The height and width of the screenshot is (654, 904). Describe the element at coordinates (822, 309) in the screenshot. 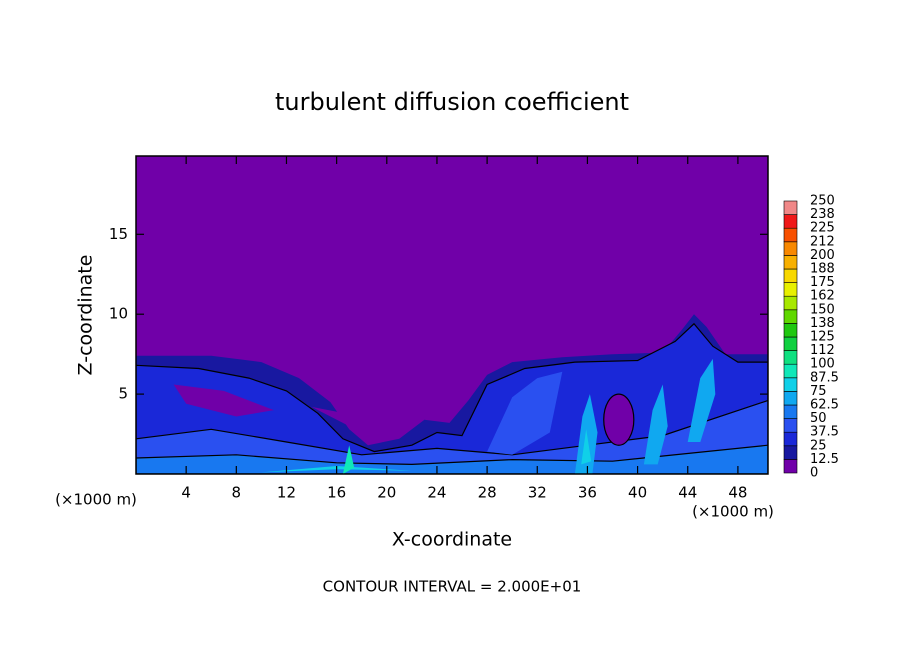

I see `colorbar-label: 150` at that location.